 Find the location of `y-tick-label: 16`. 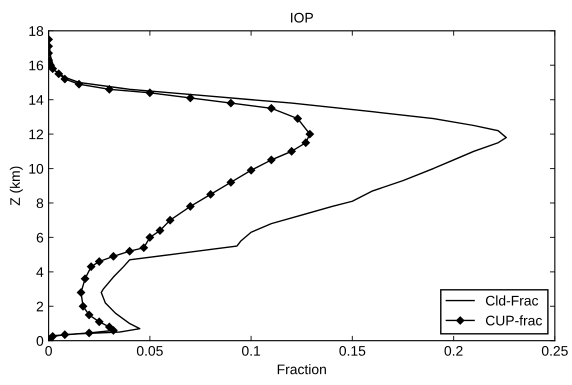

y-tick-label: 16 is located at coordinates (36, 65).